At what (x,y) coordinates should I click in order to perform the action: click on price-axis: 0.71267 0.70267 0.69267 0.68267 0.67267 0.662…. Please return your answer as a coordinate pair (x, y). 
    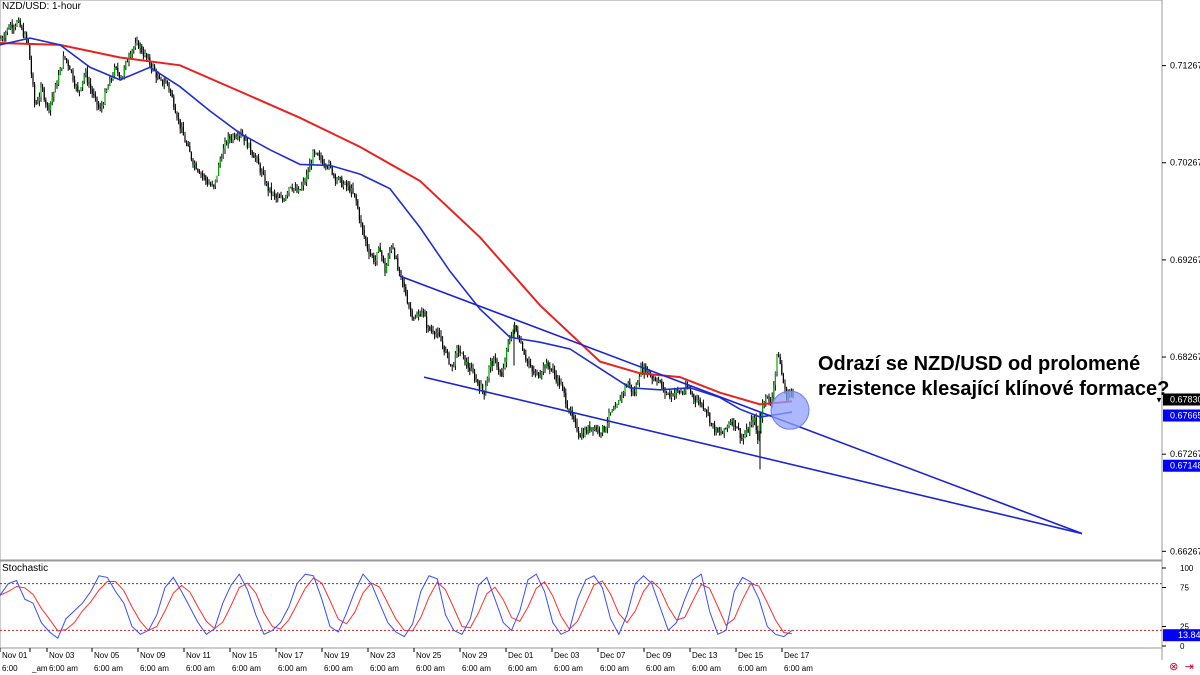
    Looking at the image, I should click on (1177, 356).